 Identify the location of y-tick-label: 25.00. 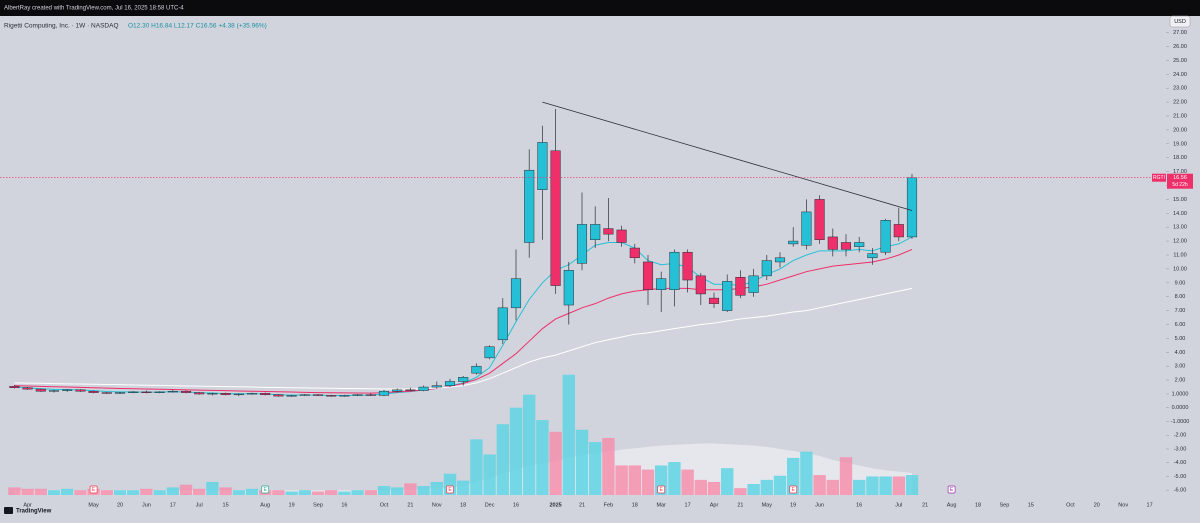
(1180, 61).